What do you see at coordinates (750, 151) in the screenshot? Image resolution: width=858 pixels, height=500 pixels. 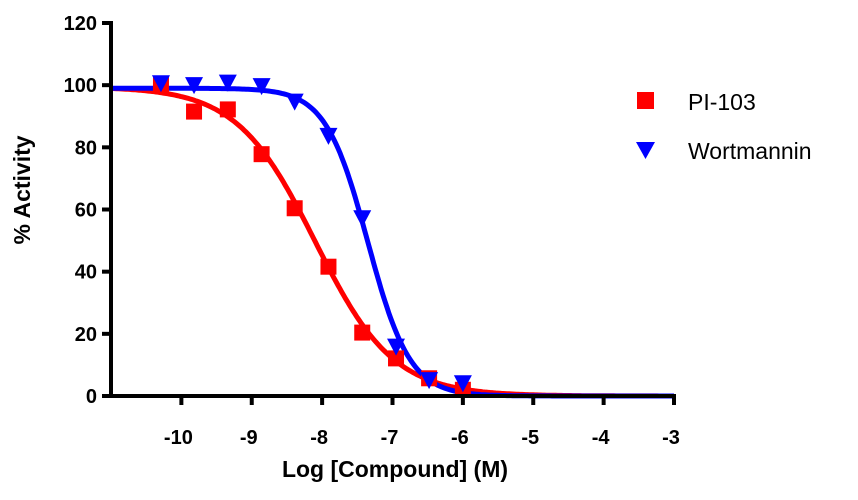 I see `legend-label-wortmannin: Wortmannin` at bounding box center [750, 151].